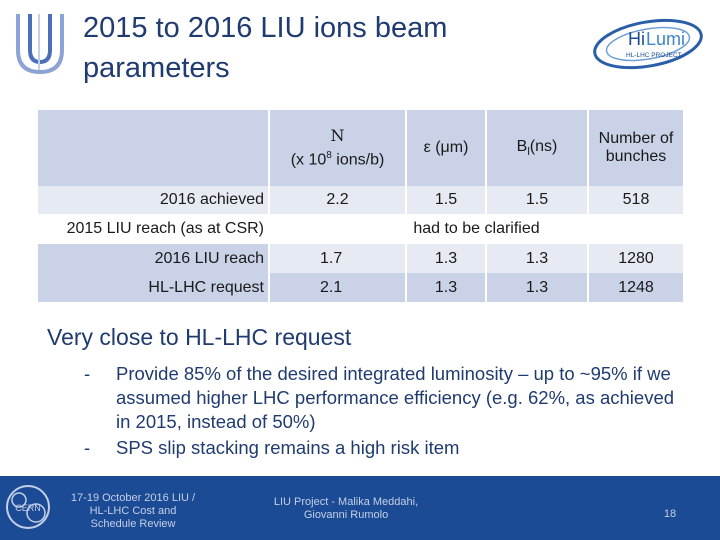  Describe the element at coordinates (446, 148) in the screenshot. I see `header-emittance: ε (μm)` at that location.